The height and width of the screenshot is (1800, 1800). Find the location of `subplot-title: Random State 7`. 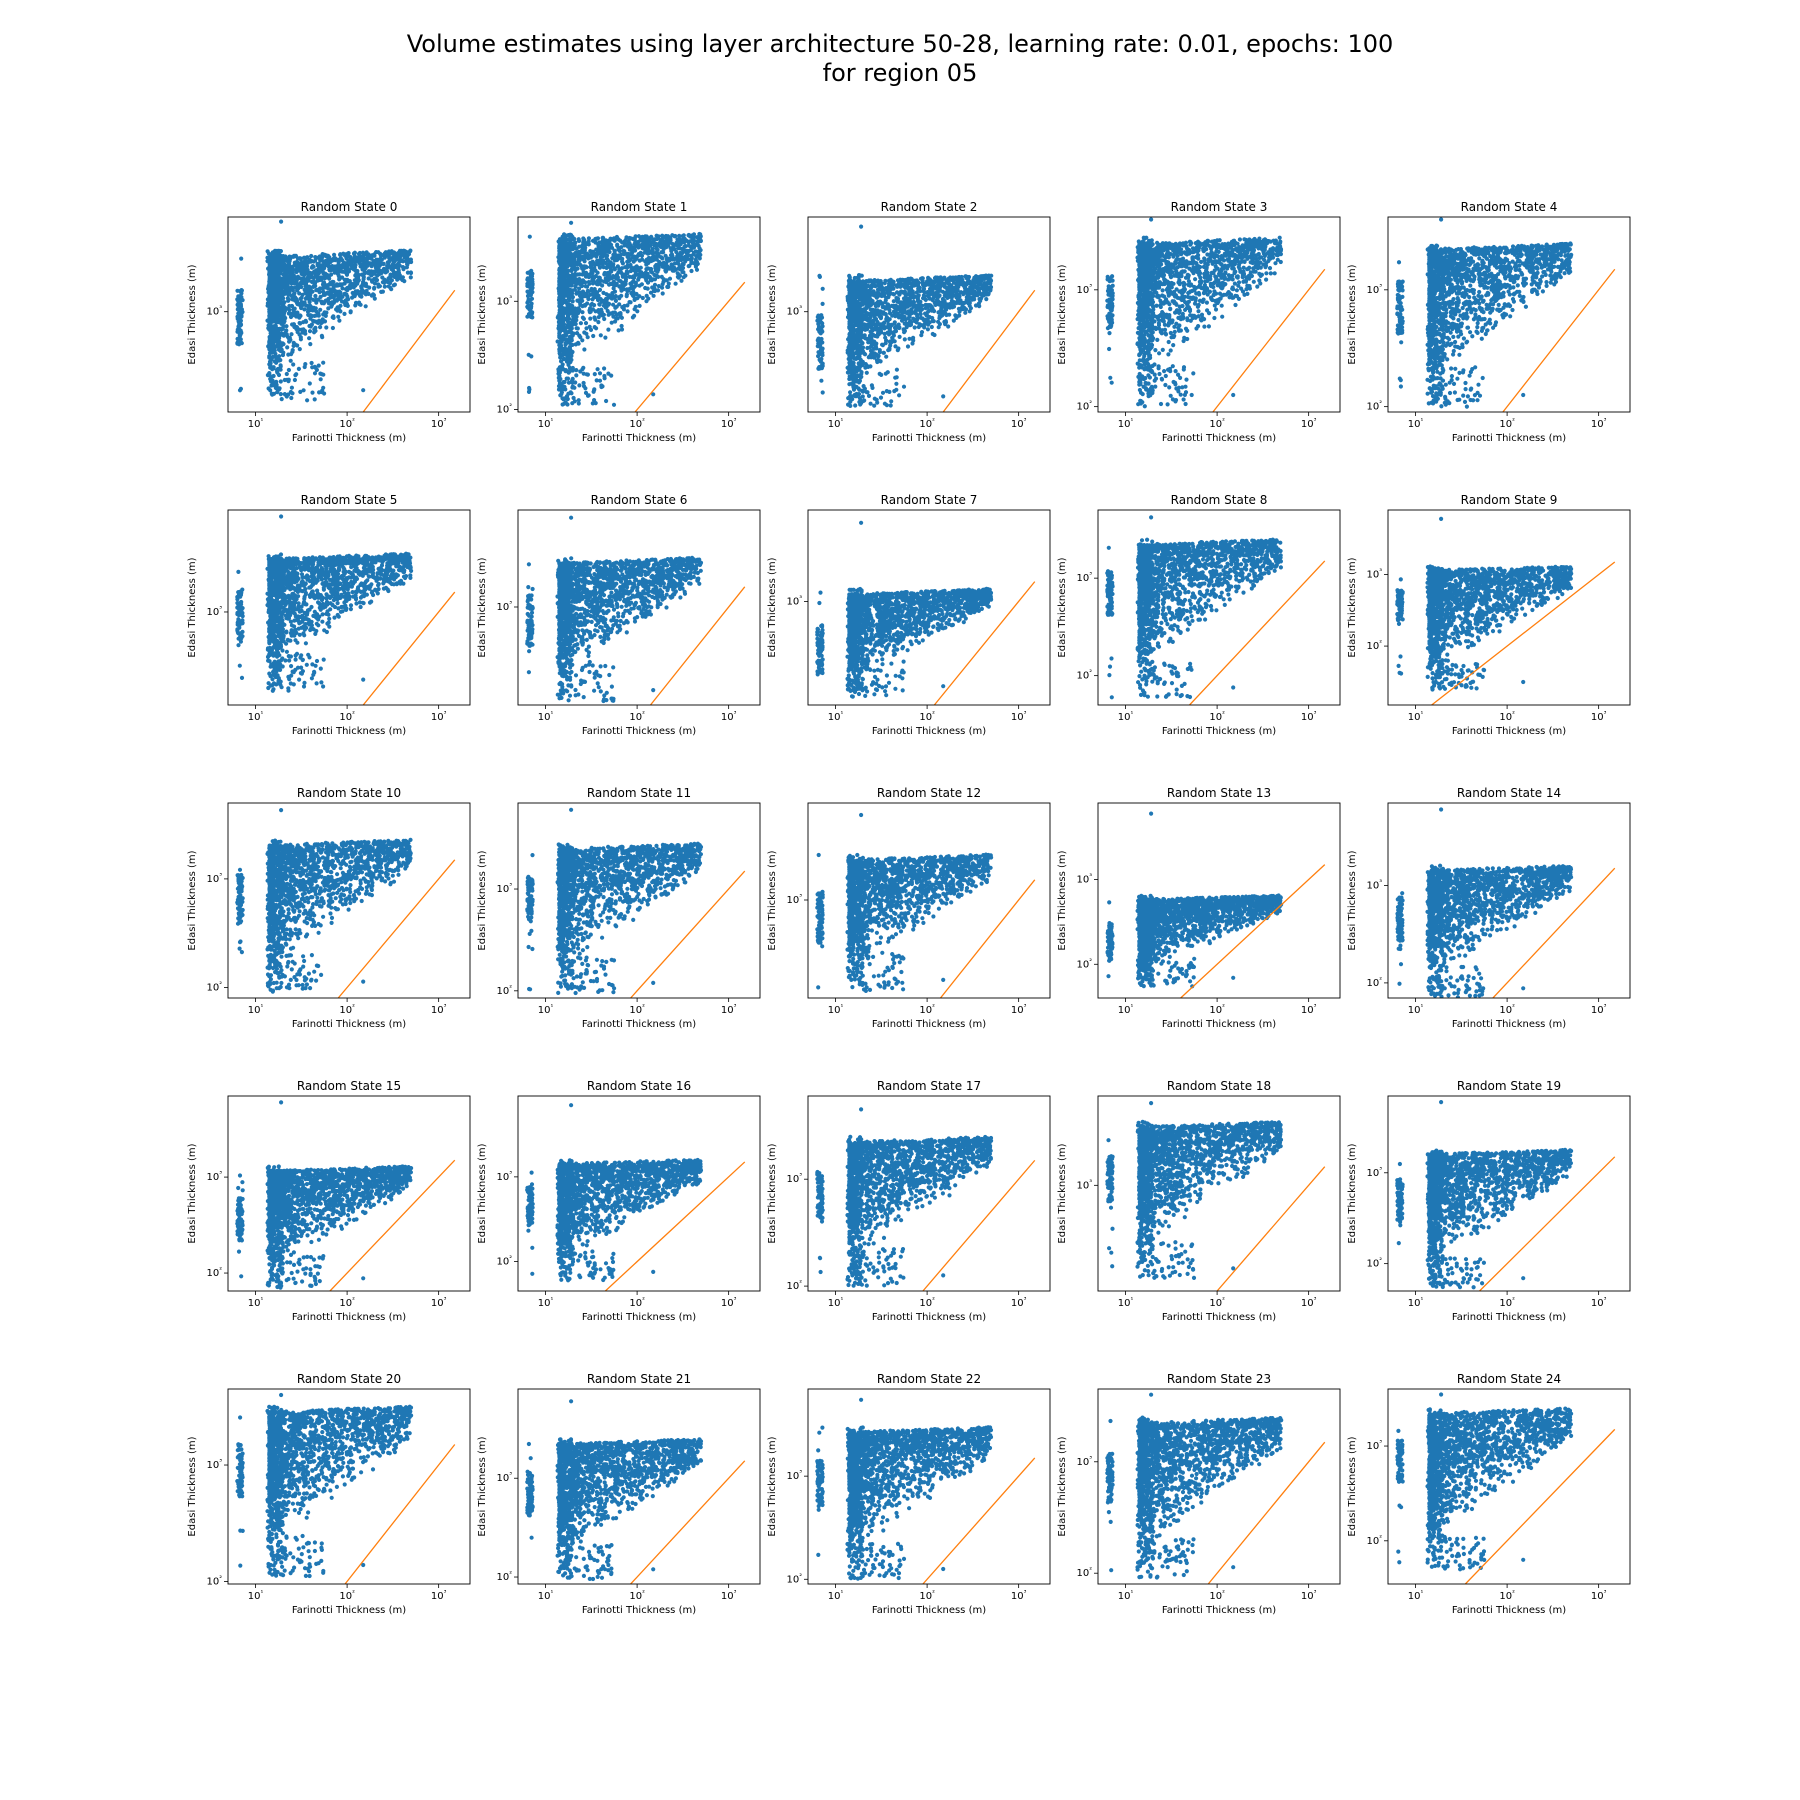

subplot-title: Random State 7 is located at coordinates (929, 500).